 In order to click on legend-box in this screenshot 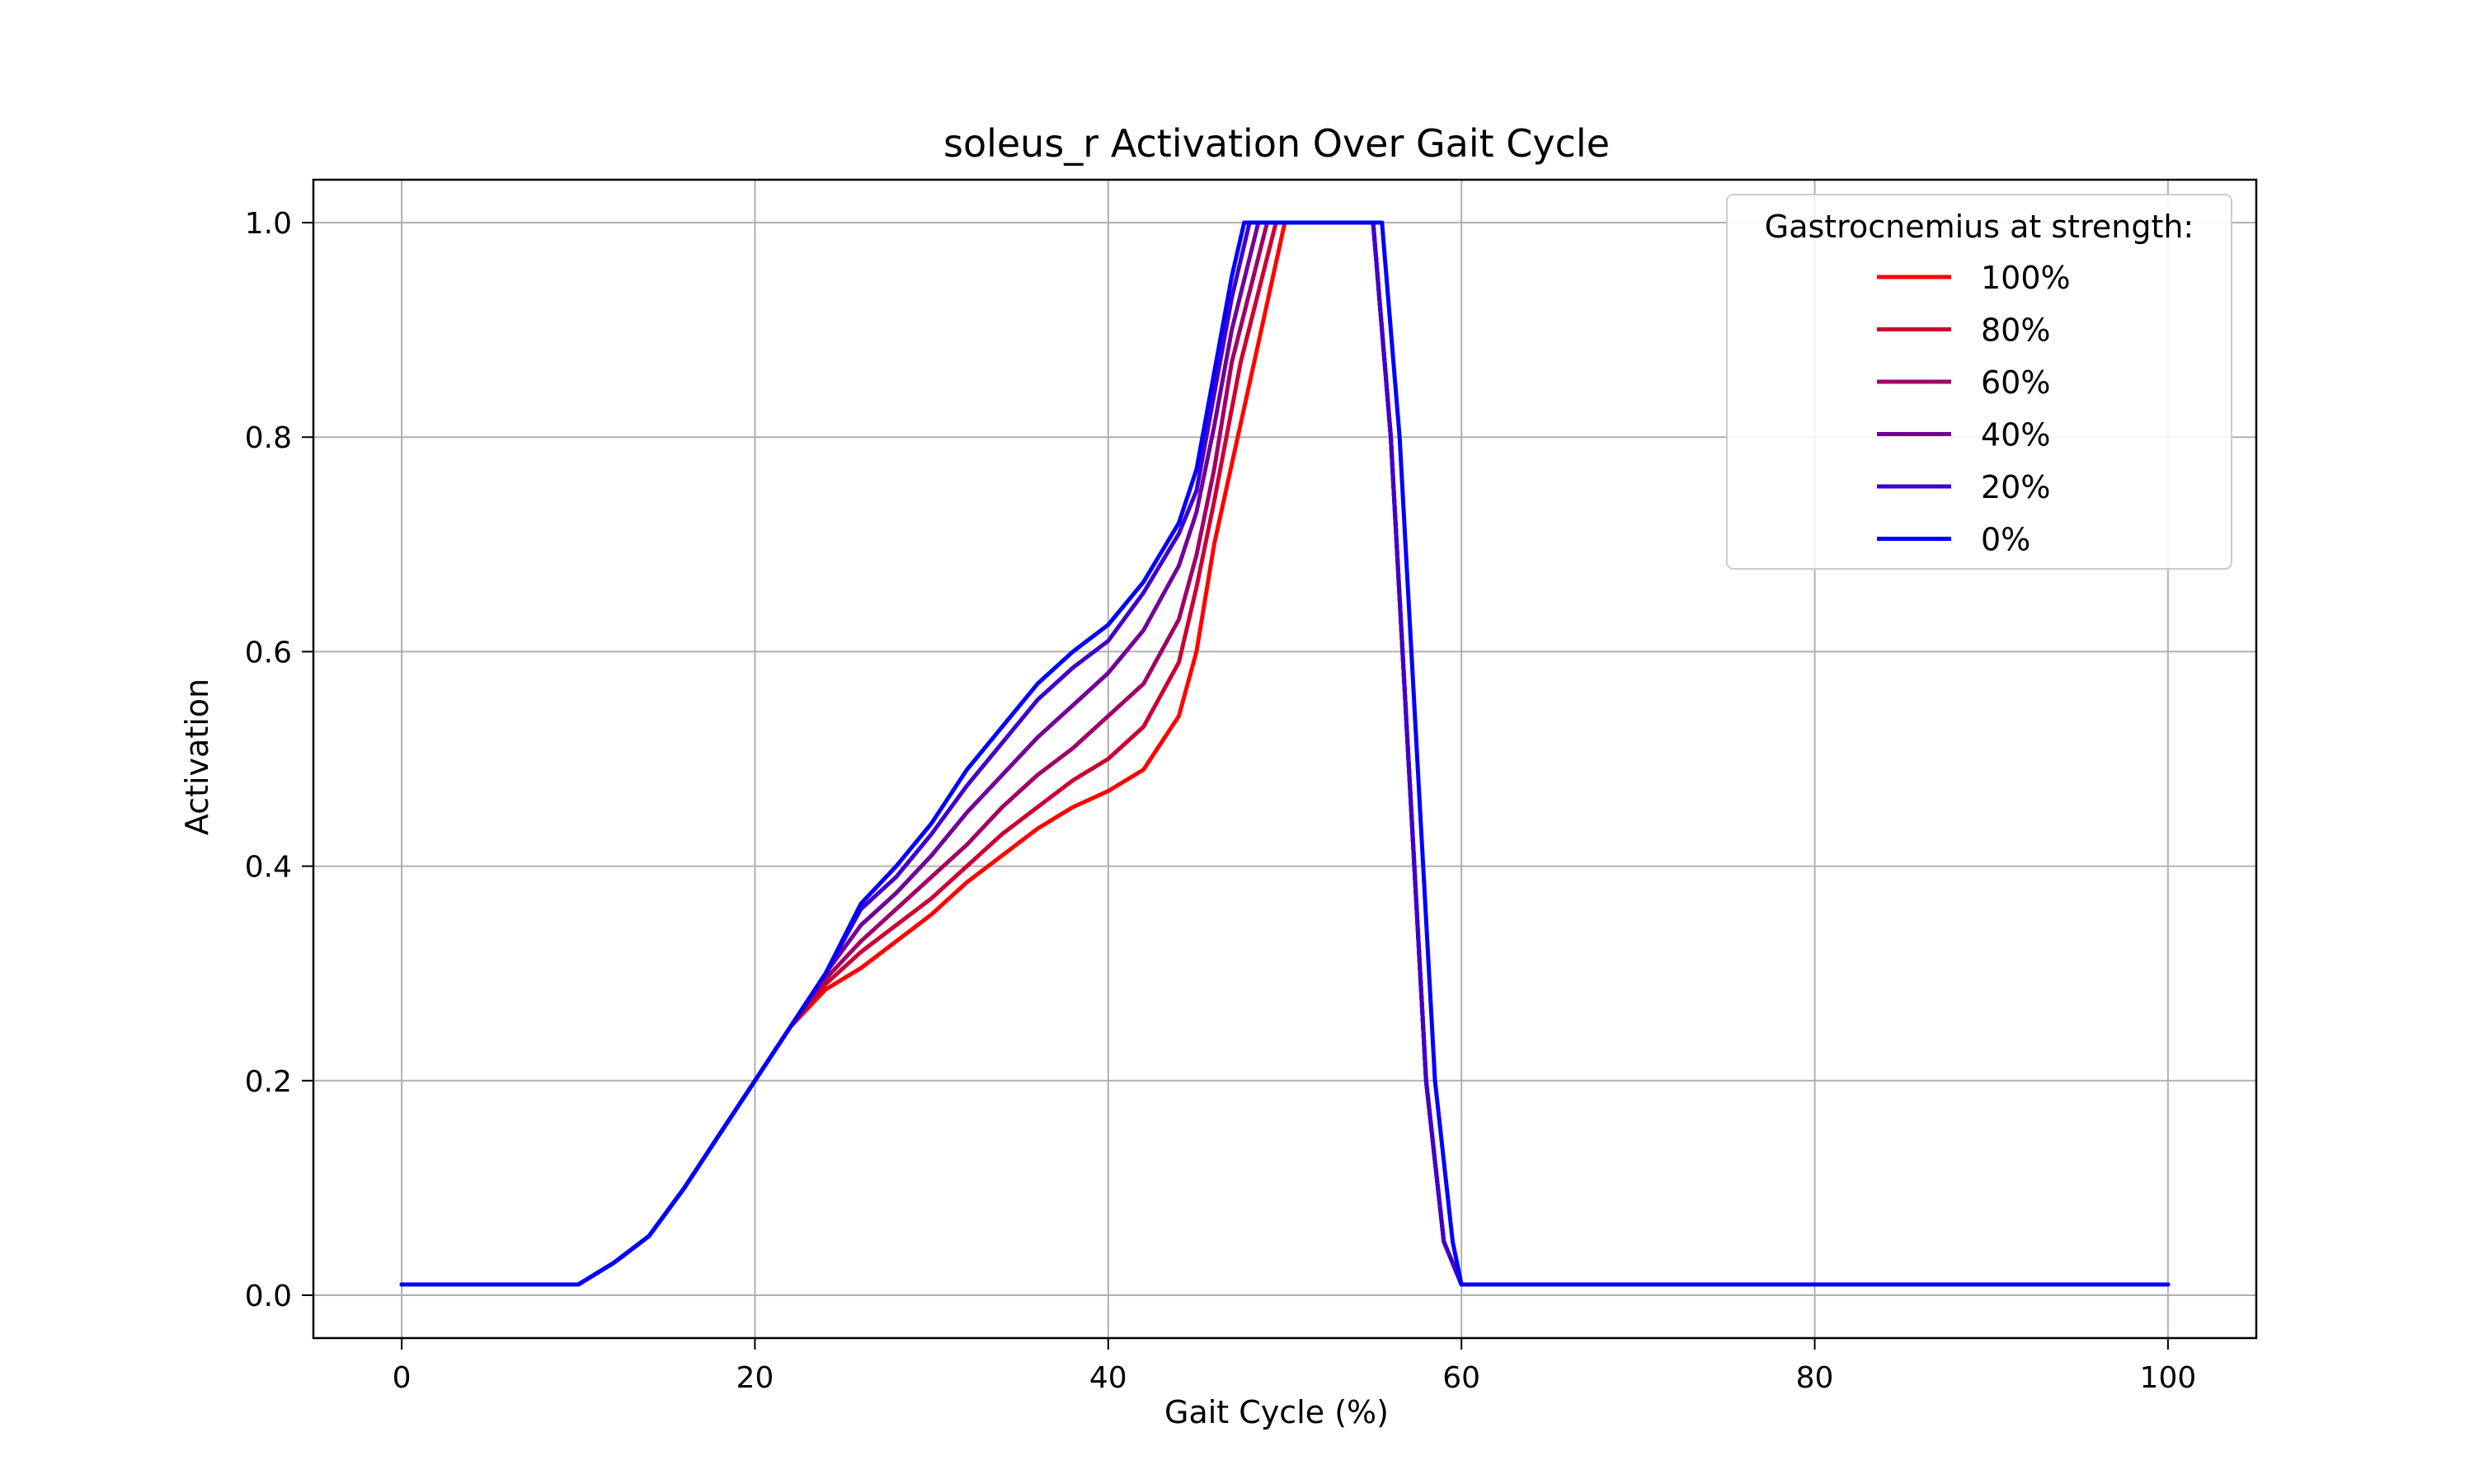, I will do `click(1979, 382)`.